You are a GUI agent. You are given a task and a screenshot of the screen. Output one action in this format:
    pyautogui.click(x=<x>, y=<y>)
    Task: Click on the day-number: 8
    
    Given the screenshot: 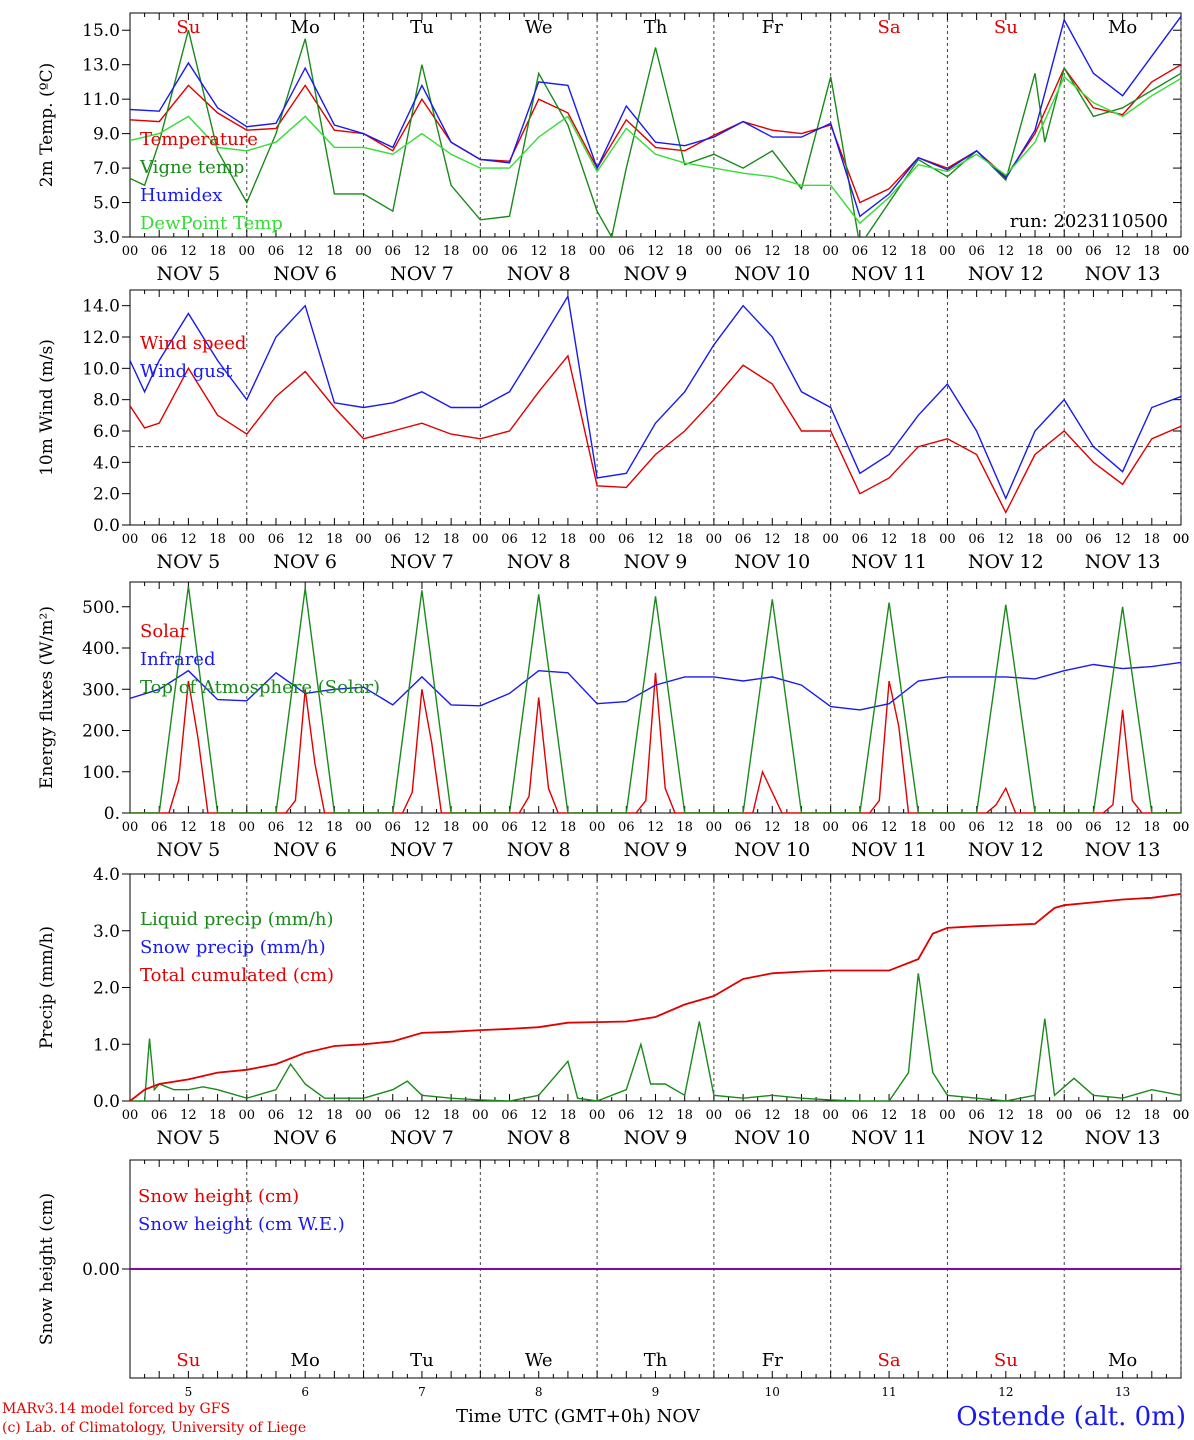 What is the action you would take?
    pyautogui.click(x=539, y=1392)
    